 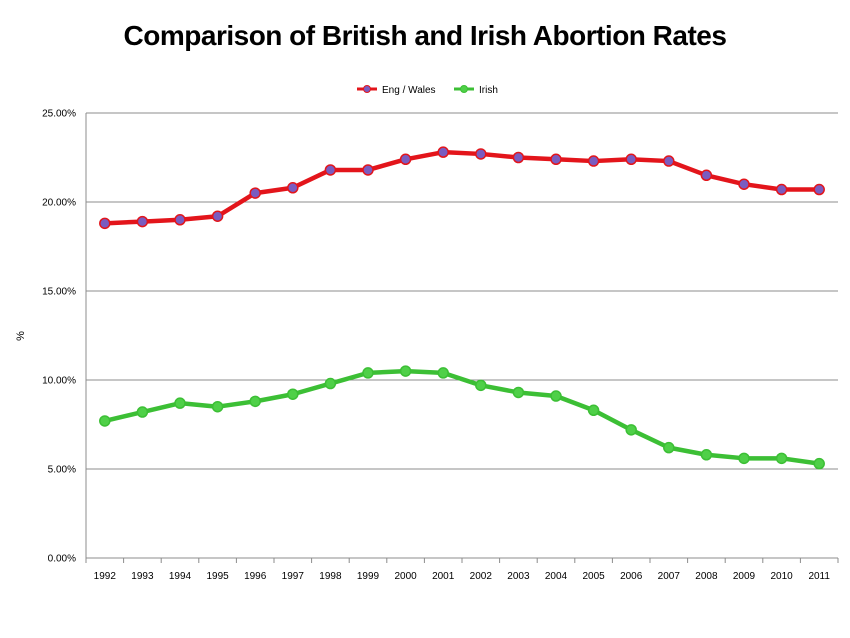 I want to click on x-tick-label: 1995, so click(x=217, y=576).